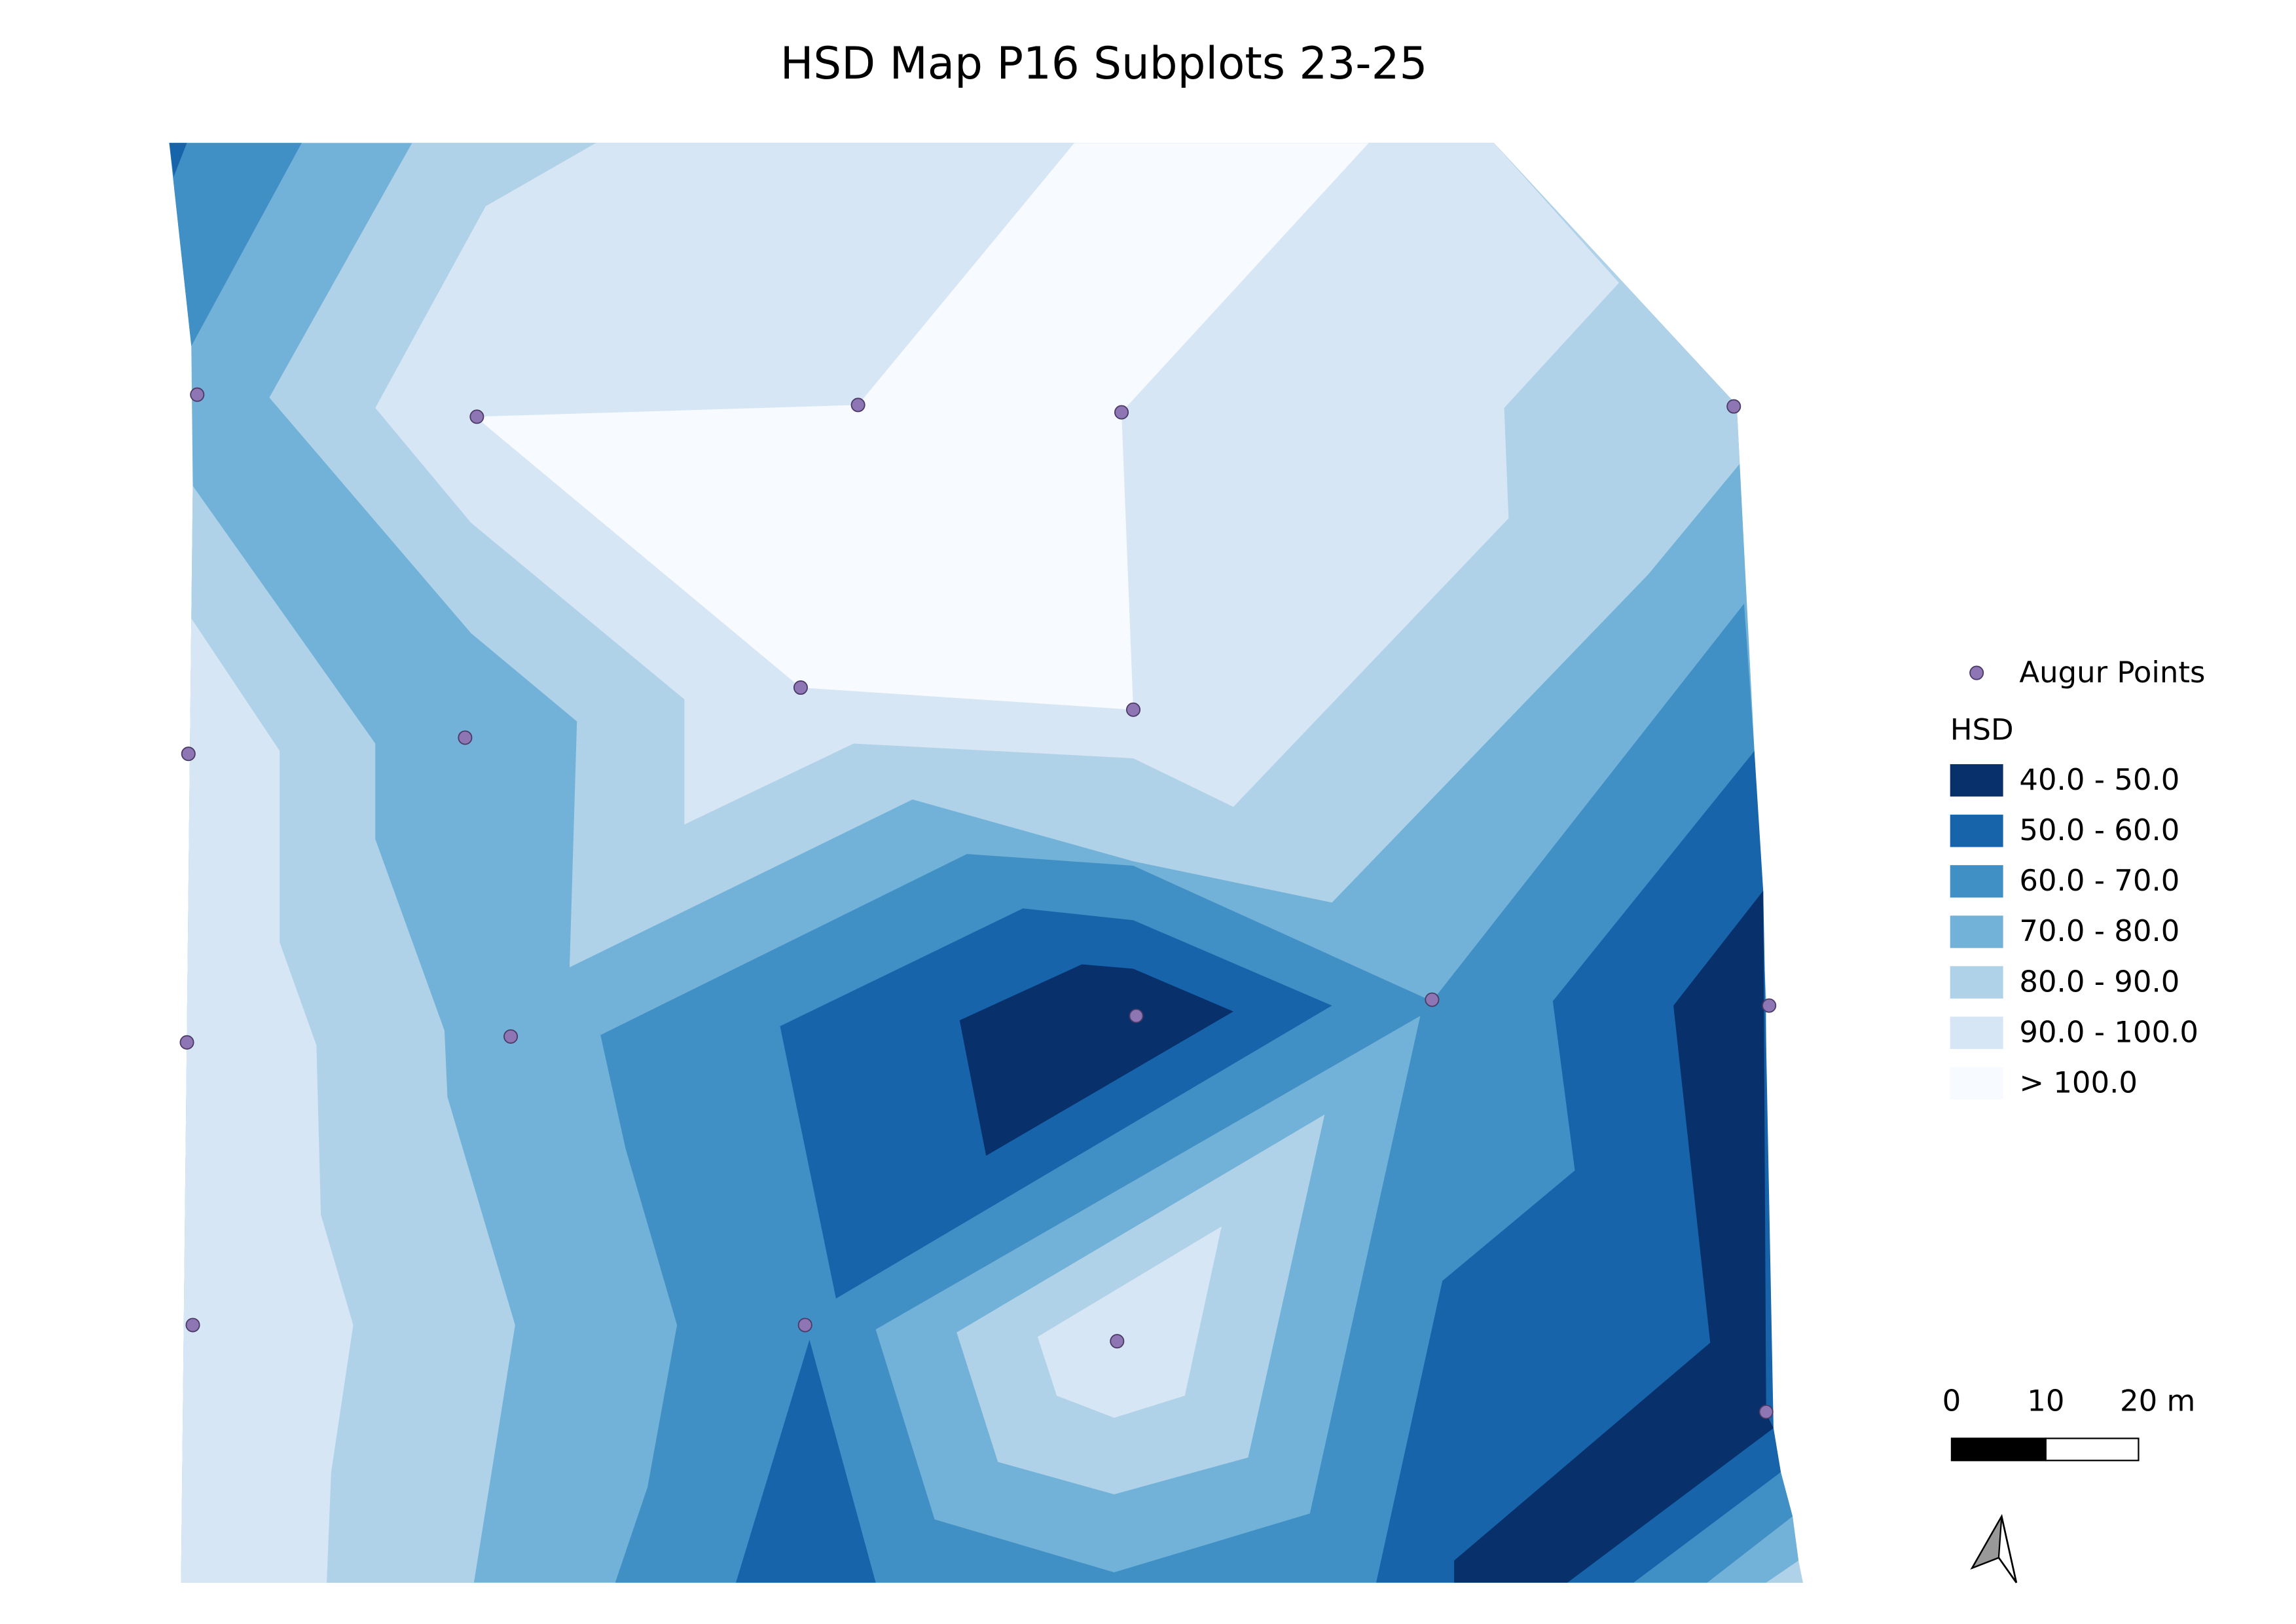 This screenshot has height=1624, width=2296. I want to click on legend-label: 40.0 - 50.0, so click(2099, 779).